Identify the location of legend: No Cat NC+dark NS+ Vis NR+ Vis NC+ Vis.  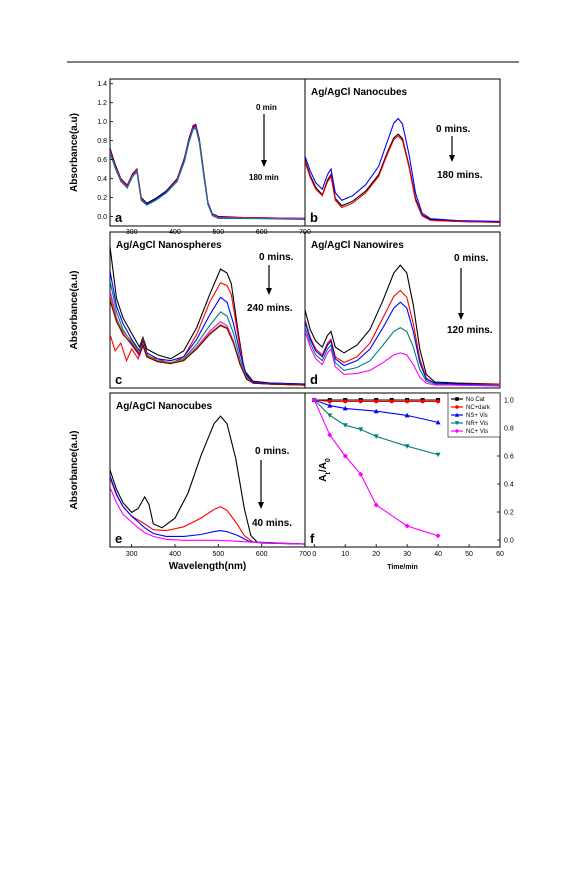
(474, 415).